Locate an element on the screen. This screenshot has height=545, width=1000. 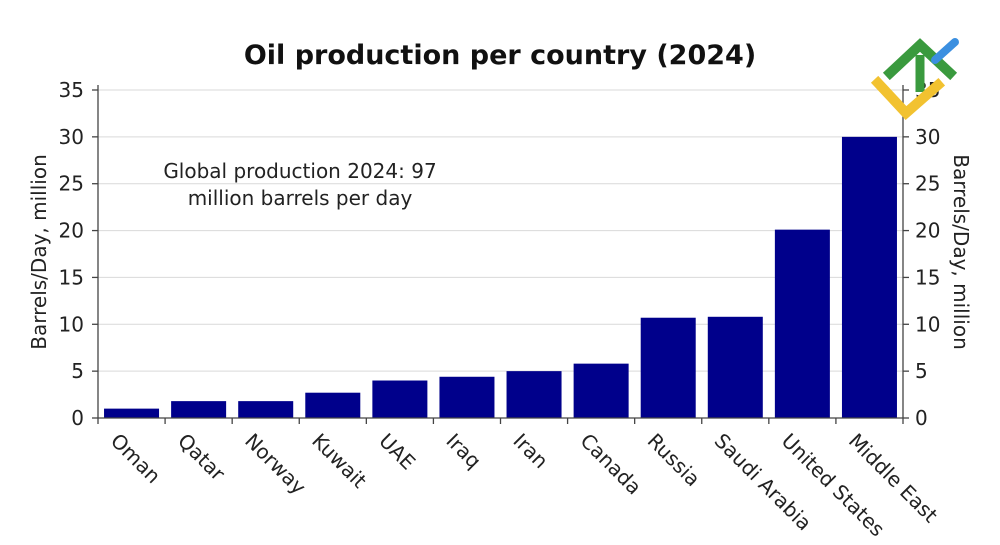
y-tick-label-left: 5 is located at coordinates (77, 371).